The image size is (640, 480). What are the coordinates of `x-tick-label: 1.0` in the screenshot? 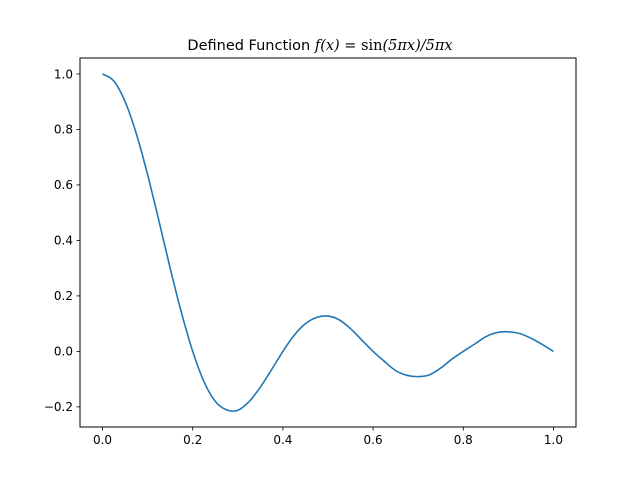 It's located at (553, 440).